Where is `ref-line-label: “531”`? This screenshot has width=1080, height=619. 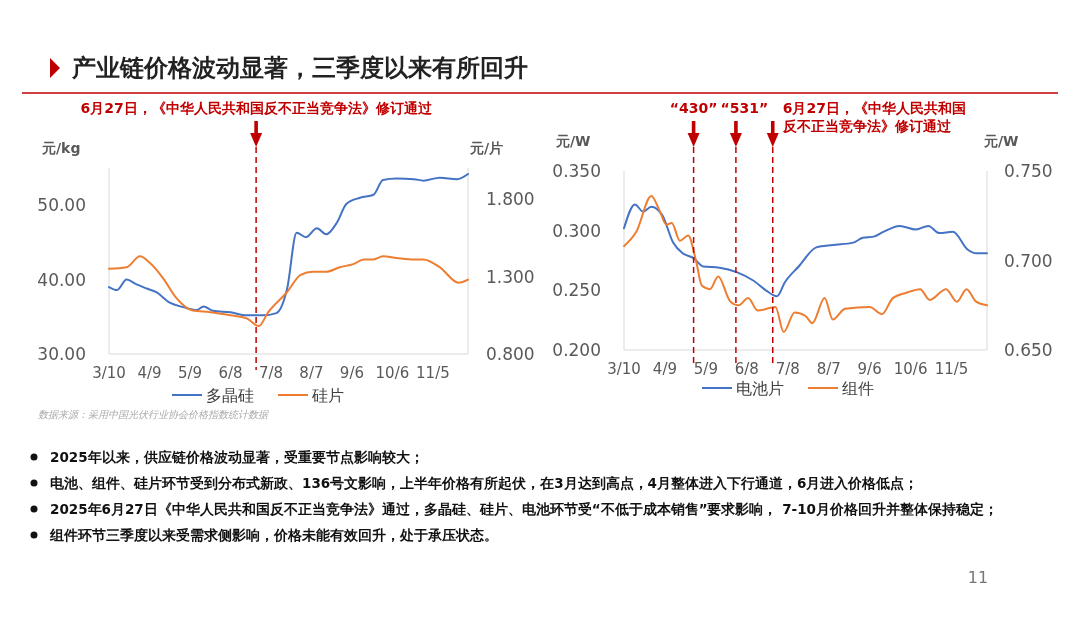
ref-line-label: “531” is located at coordinates (744, 108).